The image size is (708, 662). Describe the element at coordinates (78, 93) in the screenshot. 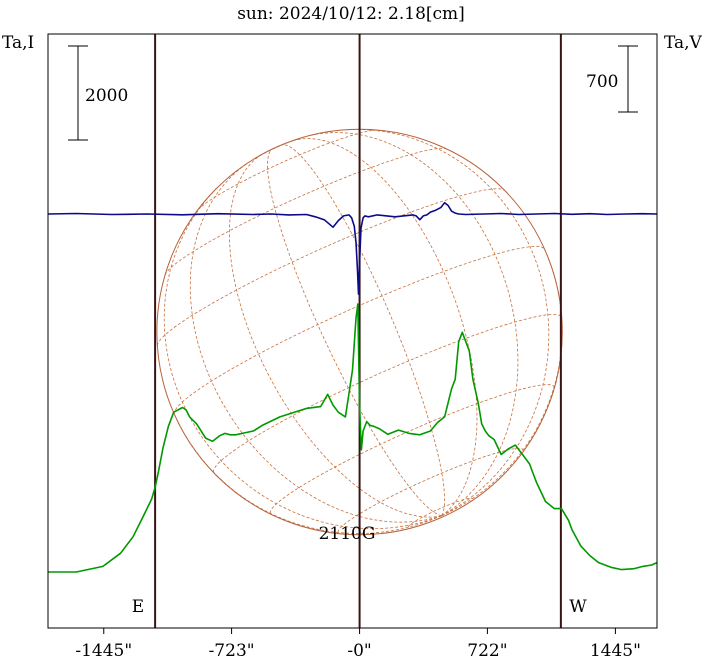

I see `left-scale-bar` at that location.